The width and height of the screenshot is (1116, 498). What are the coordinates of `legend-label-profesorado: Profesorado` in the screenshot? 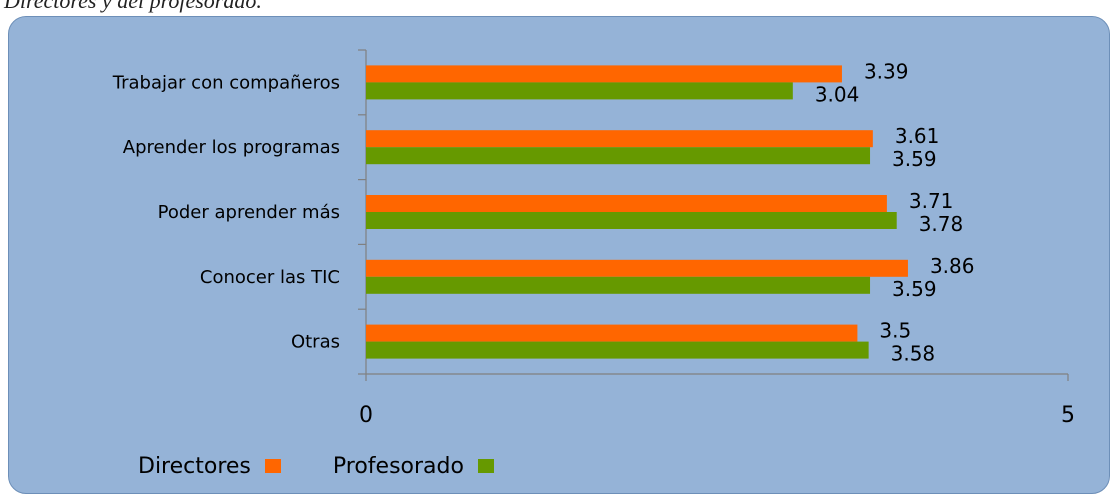 It's located at (398, 466).